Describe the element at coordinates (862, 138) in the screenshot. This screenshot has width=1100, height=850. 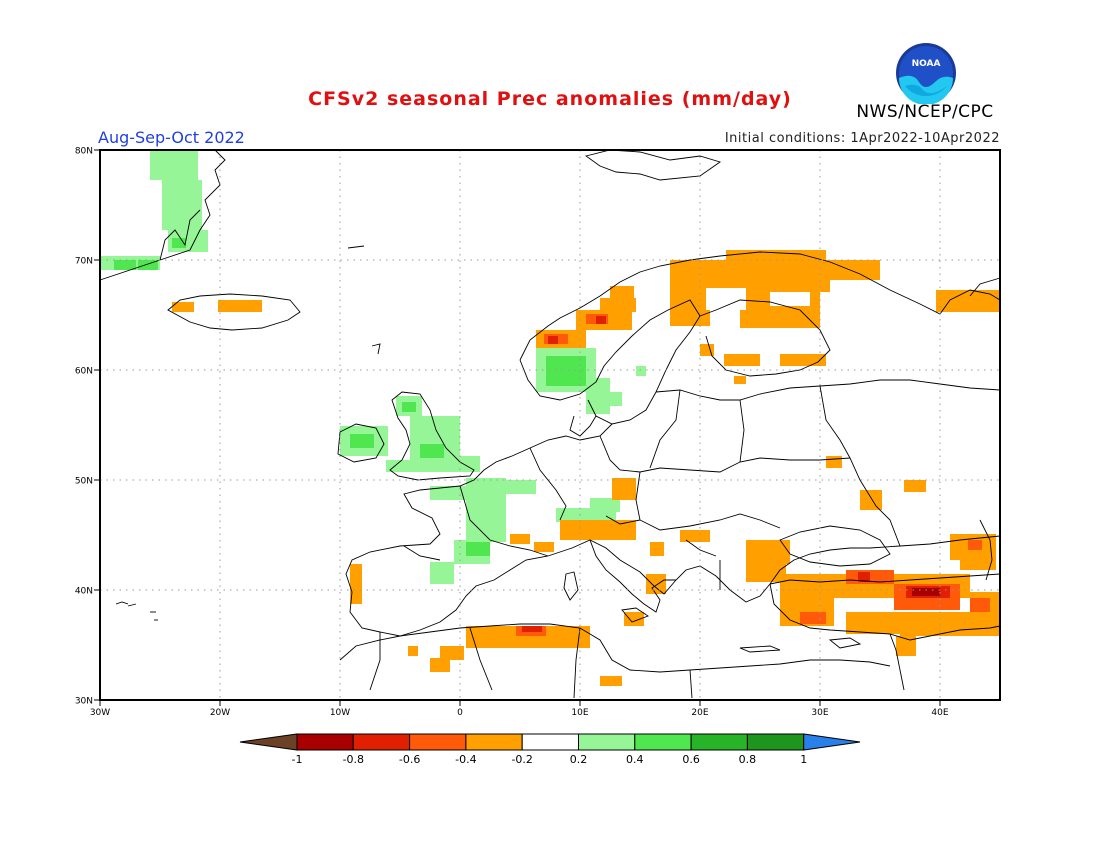
I see `initial-conditions-label: Initial conditions: 1Apr2022-10Apr2022` at that location.